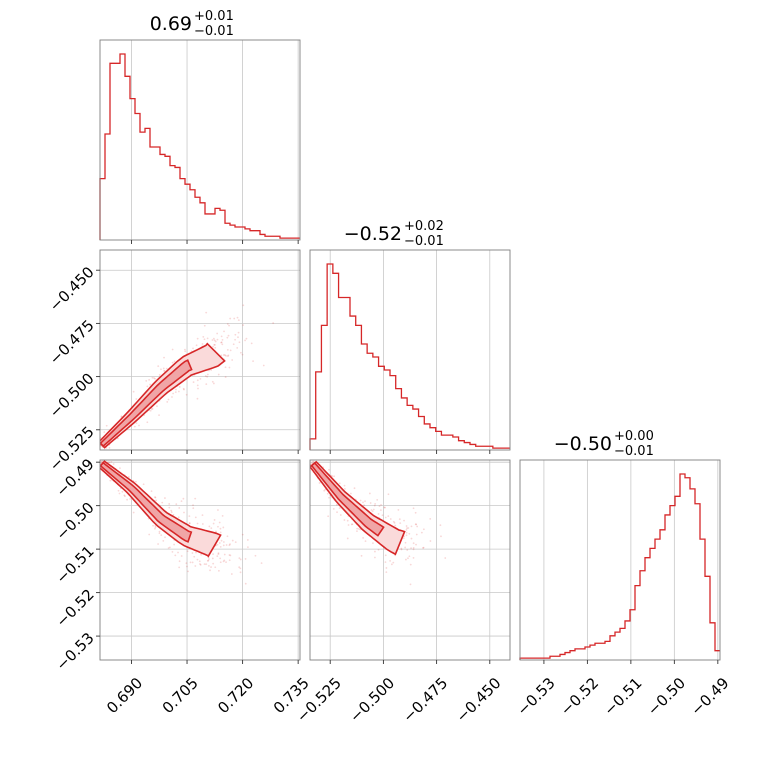  What do you see at coordinates (72, 289) in the screenshot?
I see `y-tick-label: −0.450` at bounding box center [72, 289].